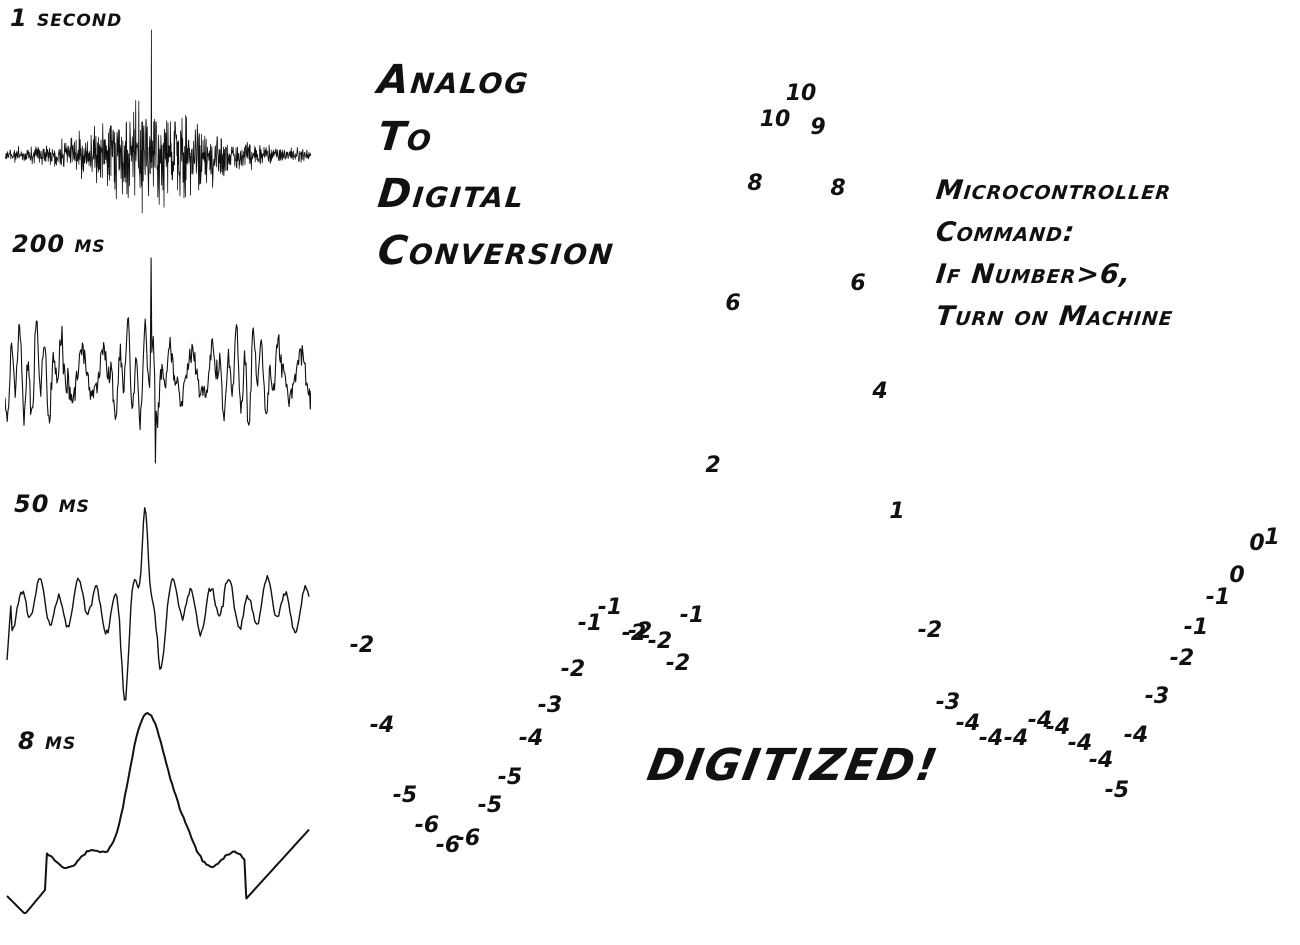 The image size is (1300, 945). I want to click on digitized-sample-32: -4, so click(1016, 738).